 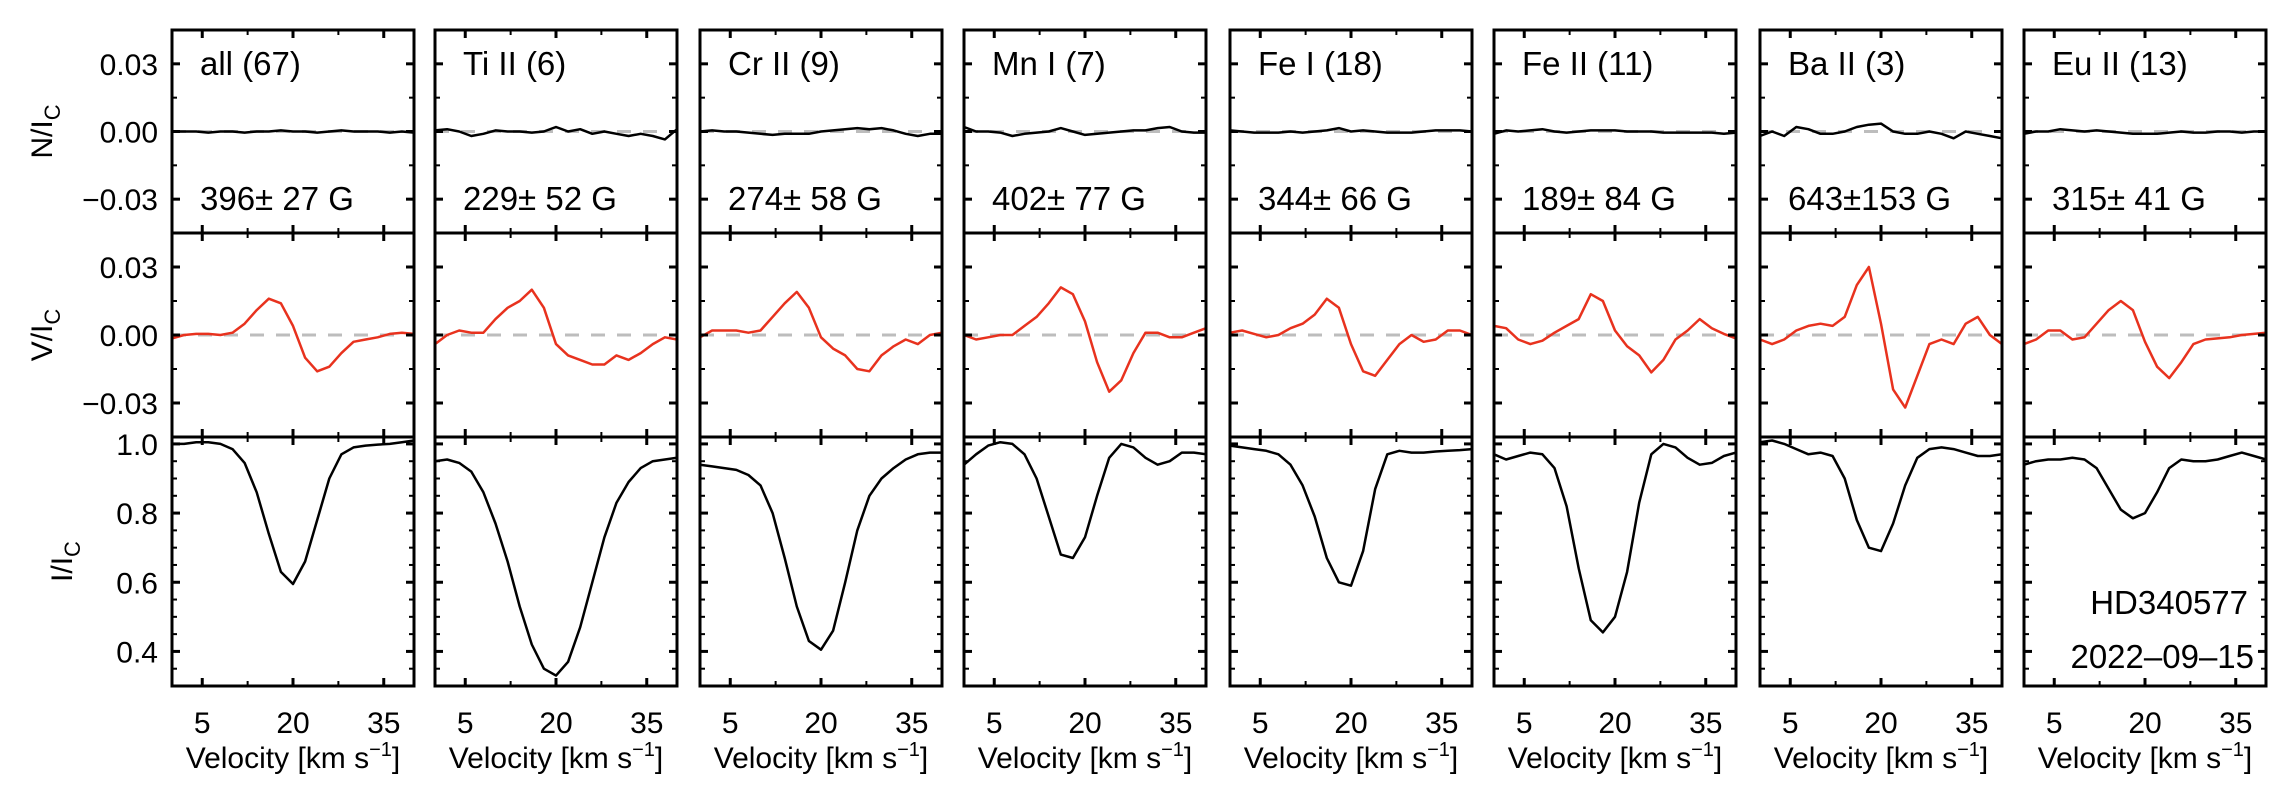 I want to click on field-strength-label: 229± 52 G, so click(x=540, y=198).